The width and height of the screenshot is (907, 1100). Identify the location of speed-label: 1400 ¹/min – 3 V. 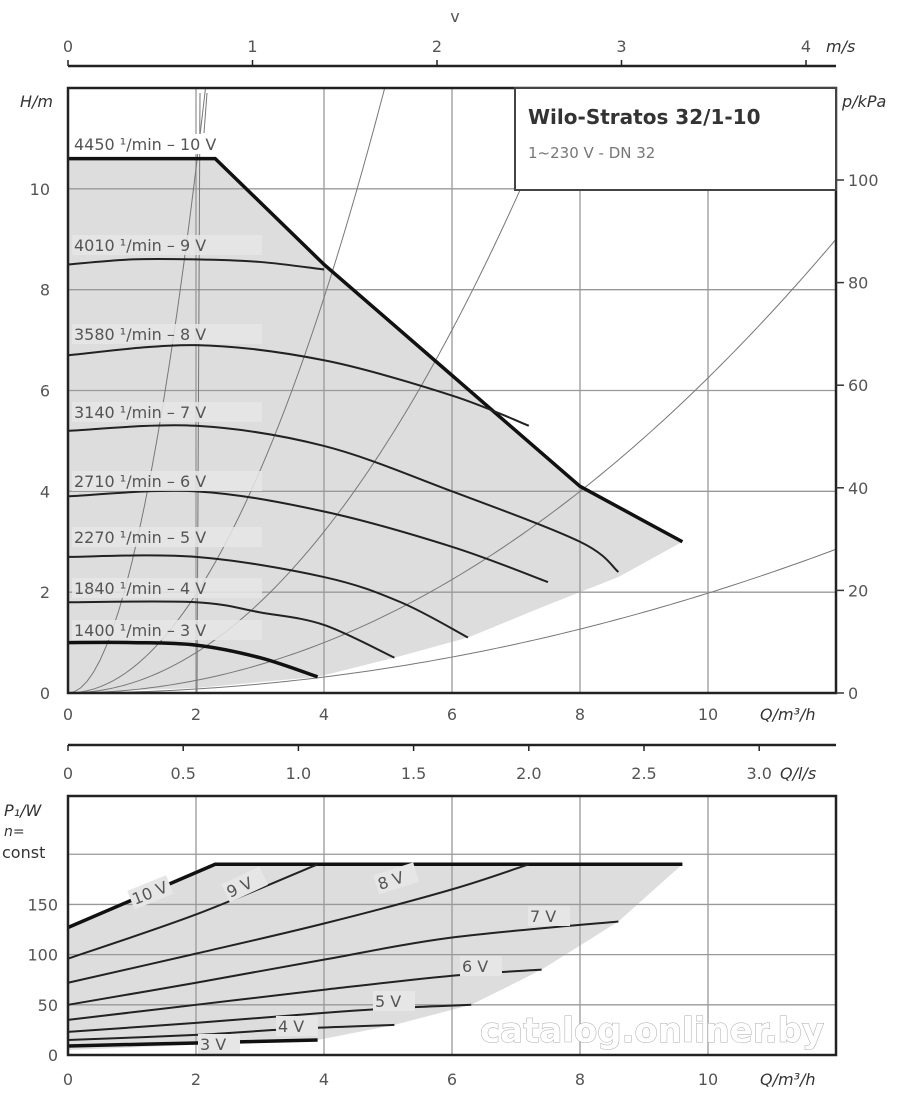
(140, 630).